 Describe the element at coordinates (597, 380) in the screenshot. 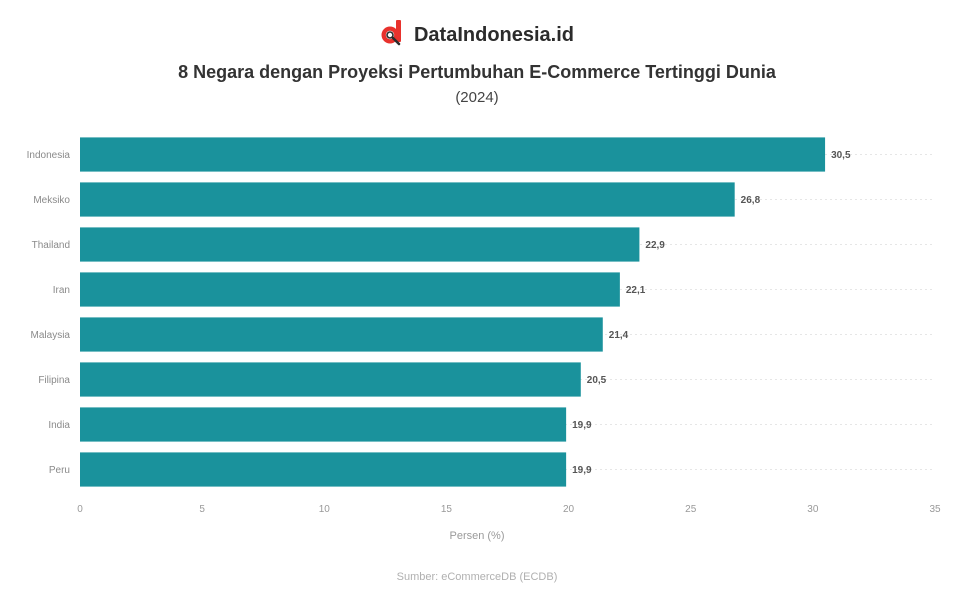

I see `data-label: 20,5` at that location.